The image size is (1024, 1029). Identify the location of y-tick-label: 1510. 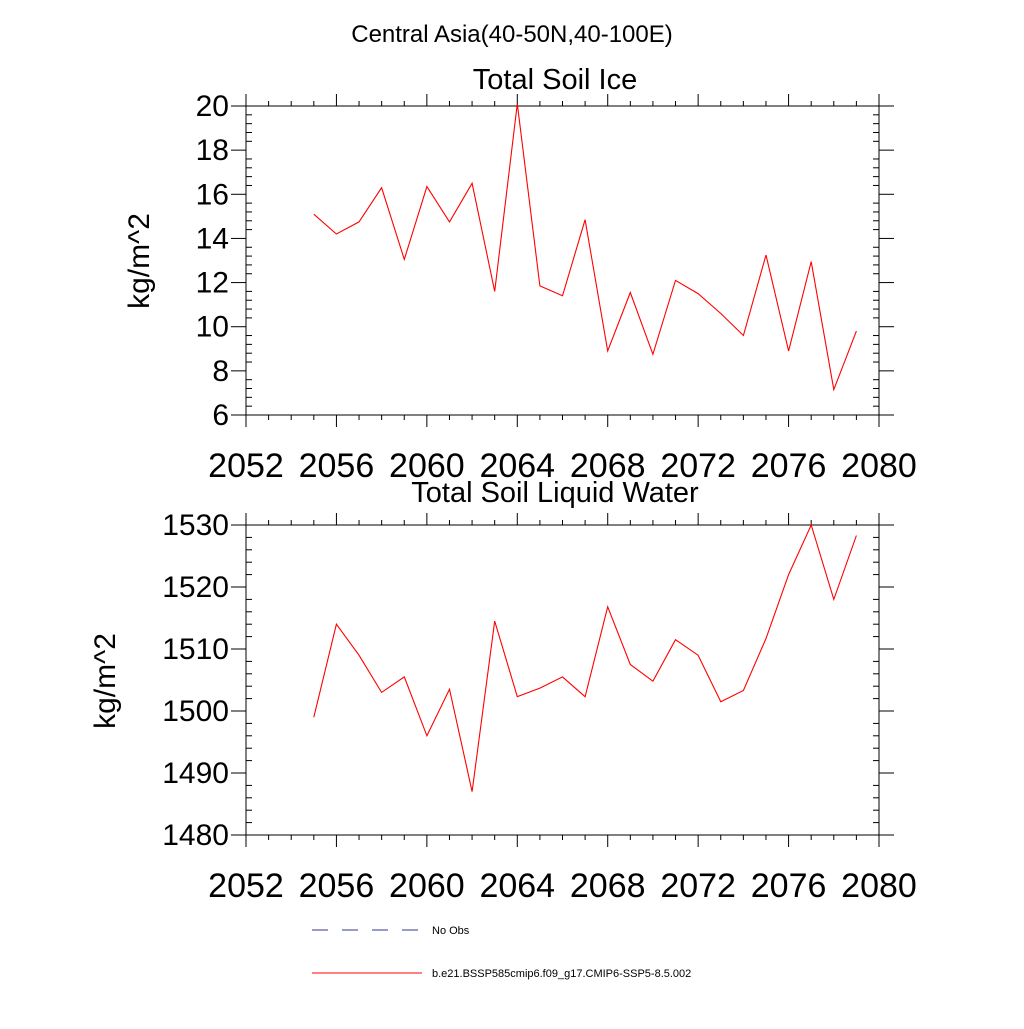
(195, 649).